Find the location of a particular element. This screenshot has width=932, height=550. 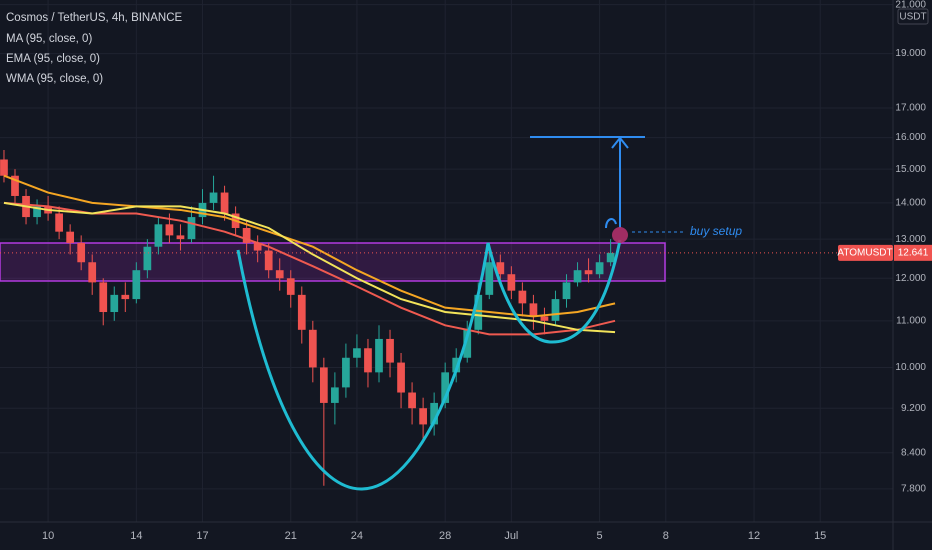

symbol-label: ATOMUSDT is located at coordinates (864, 252).